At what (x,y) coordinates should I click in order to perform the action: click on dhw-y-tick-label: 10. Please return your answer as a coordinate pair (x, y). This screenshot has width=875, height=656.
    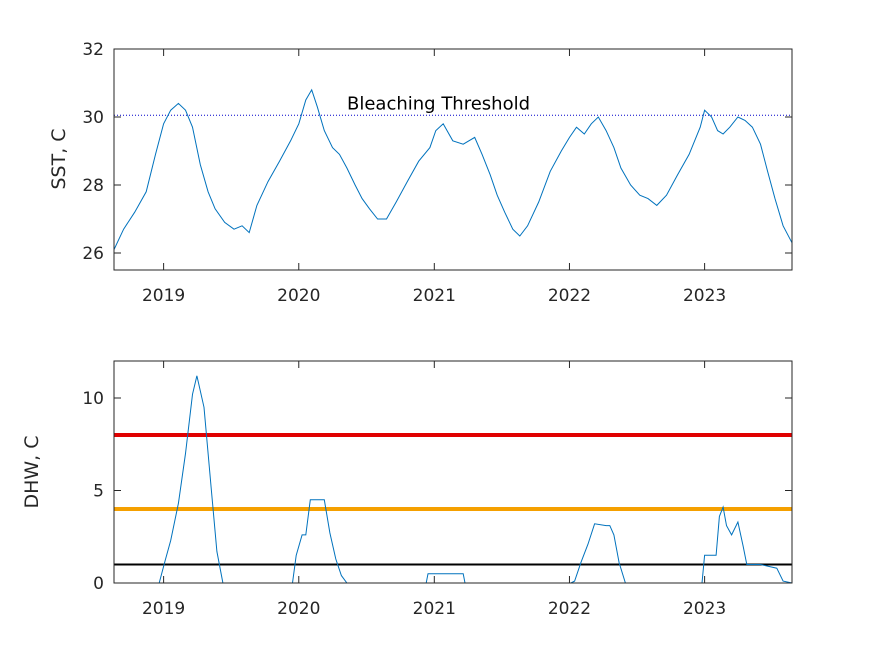
    Looking at the image, I should click on (93, 399).